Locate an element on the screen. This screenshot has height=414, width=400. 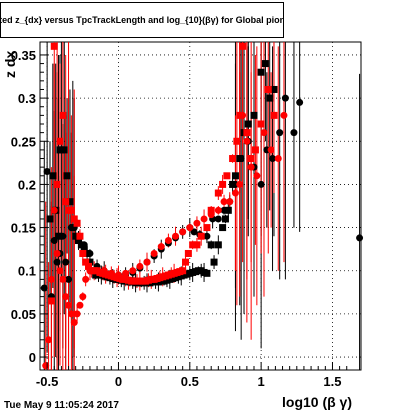
y-tick-label: 0.2 is located at coordinates (27, 184).